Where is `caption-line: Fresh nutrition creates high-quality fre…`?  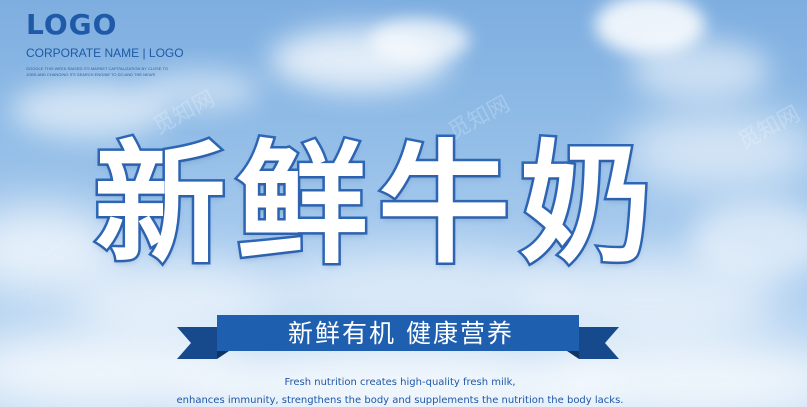 caption-line: Fresh nutrition creates high-quality fre… is located at coordinates (400, 382).